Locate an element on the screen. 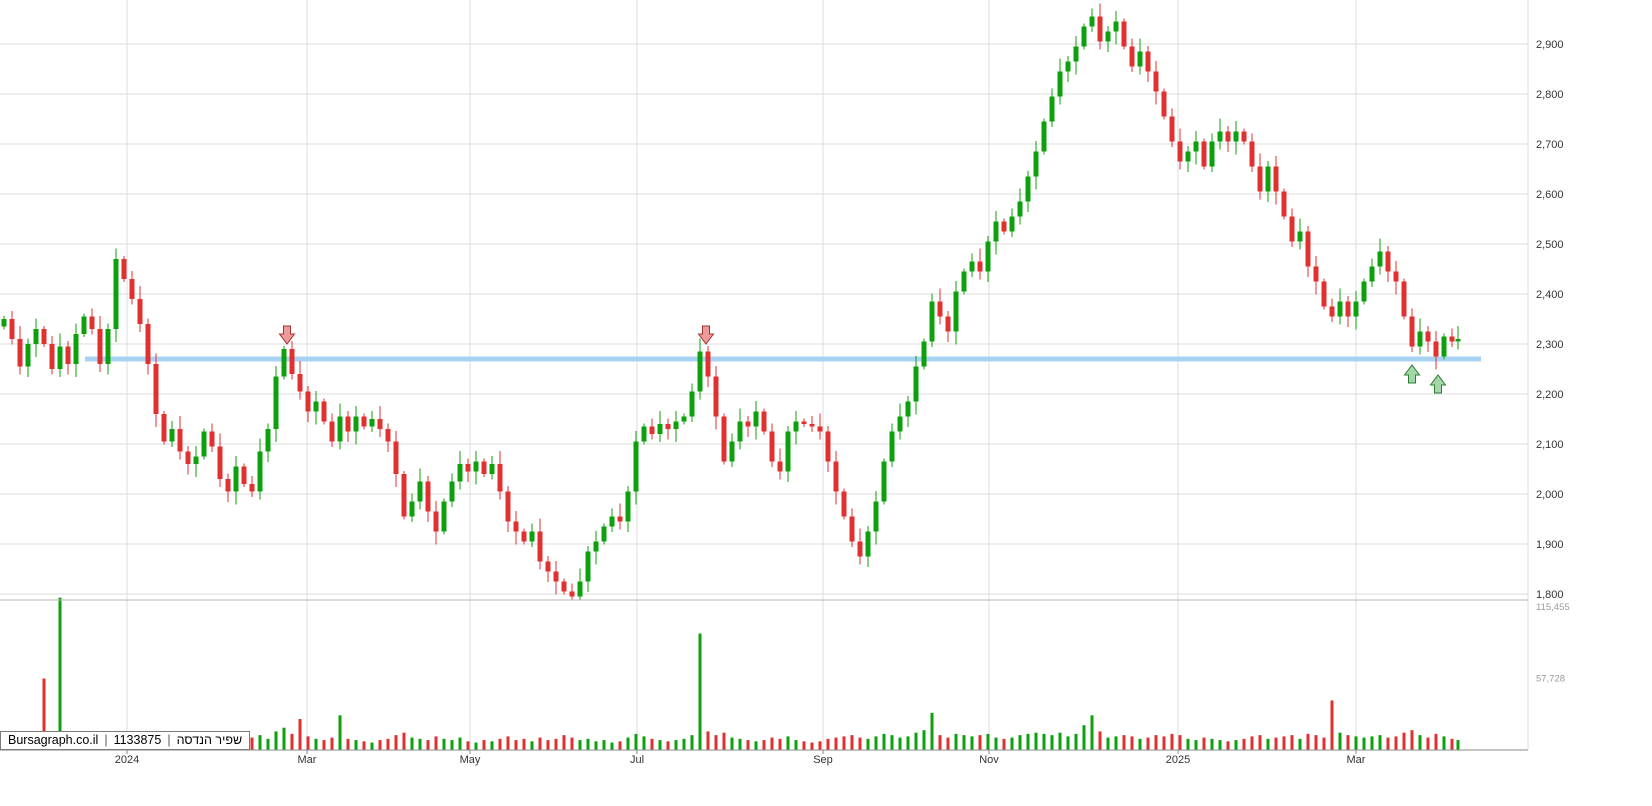  price-axis-label: 2,000 is located at coordinates (1550, 495).